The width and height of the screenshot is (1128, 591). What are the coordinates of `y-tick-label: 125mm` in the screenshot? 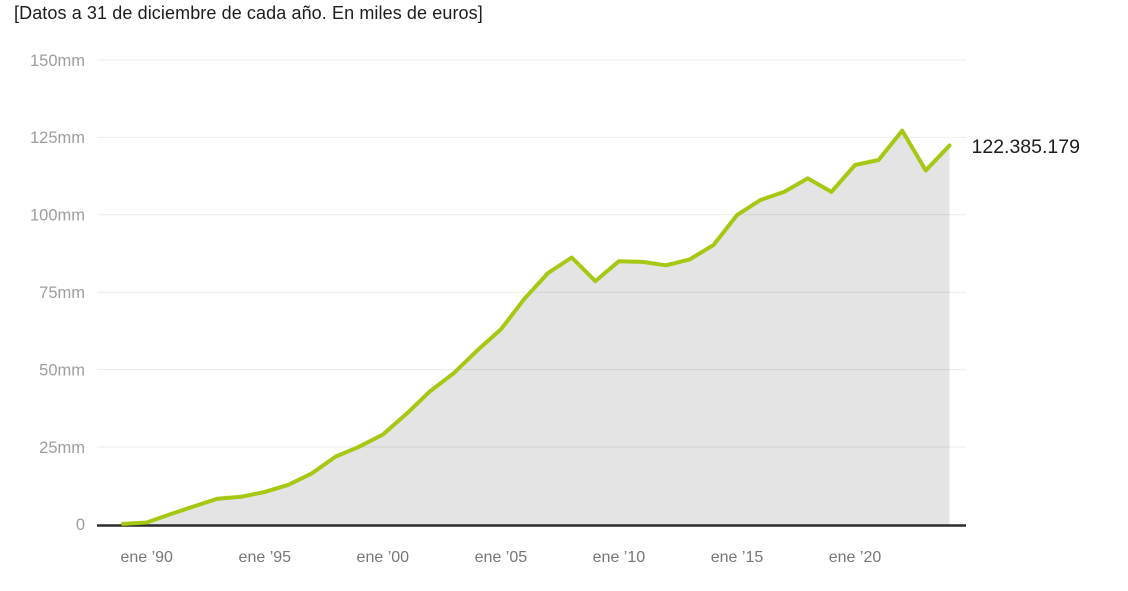 It's located at (57, 138).